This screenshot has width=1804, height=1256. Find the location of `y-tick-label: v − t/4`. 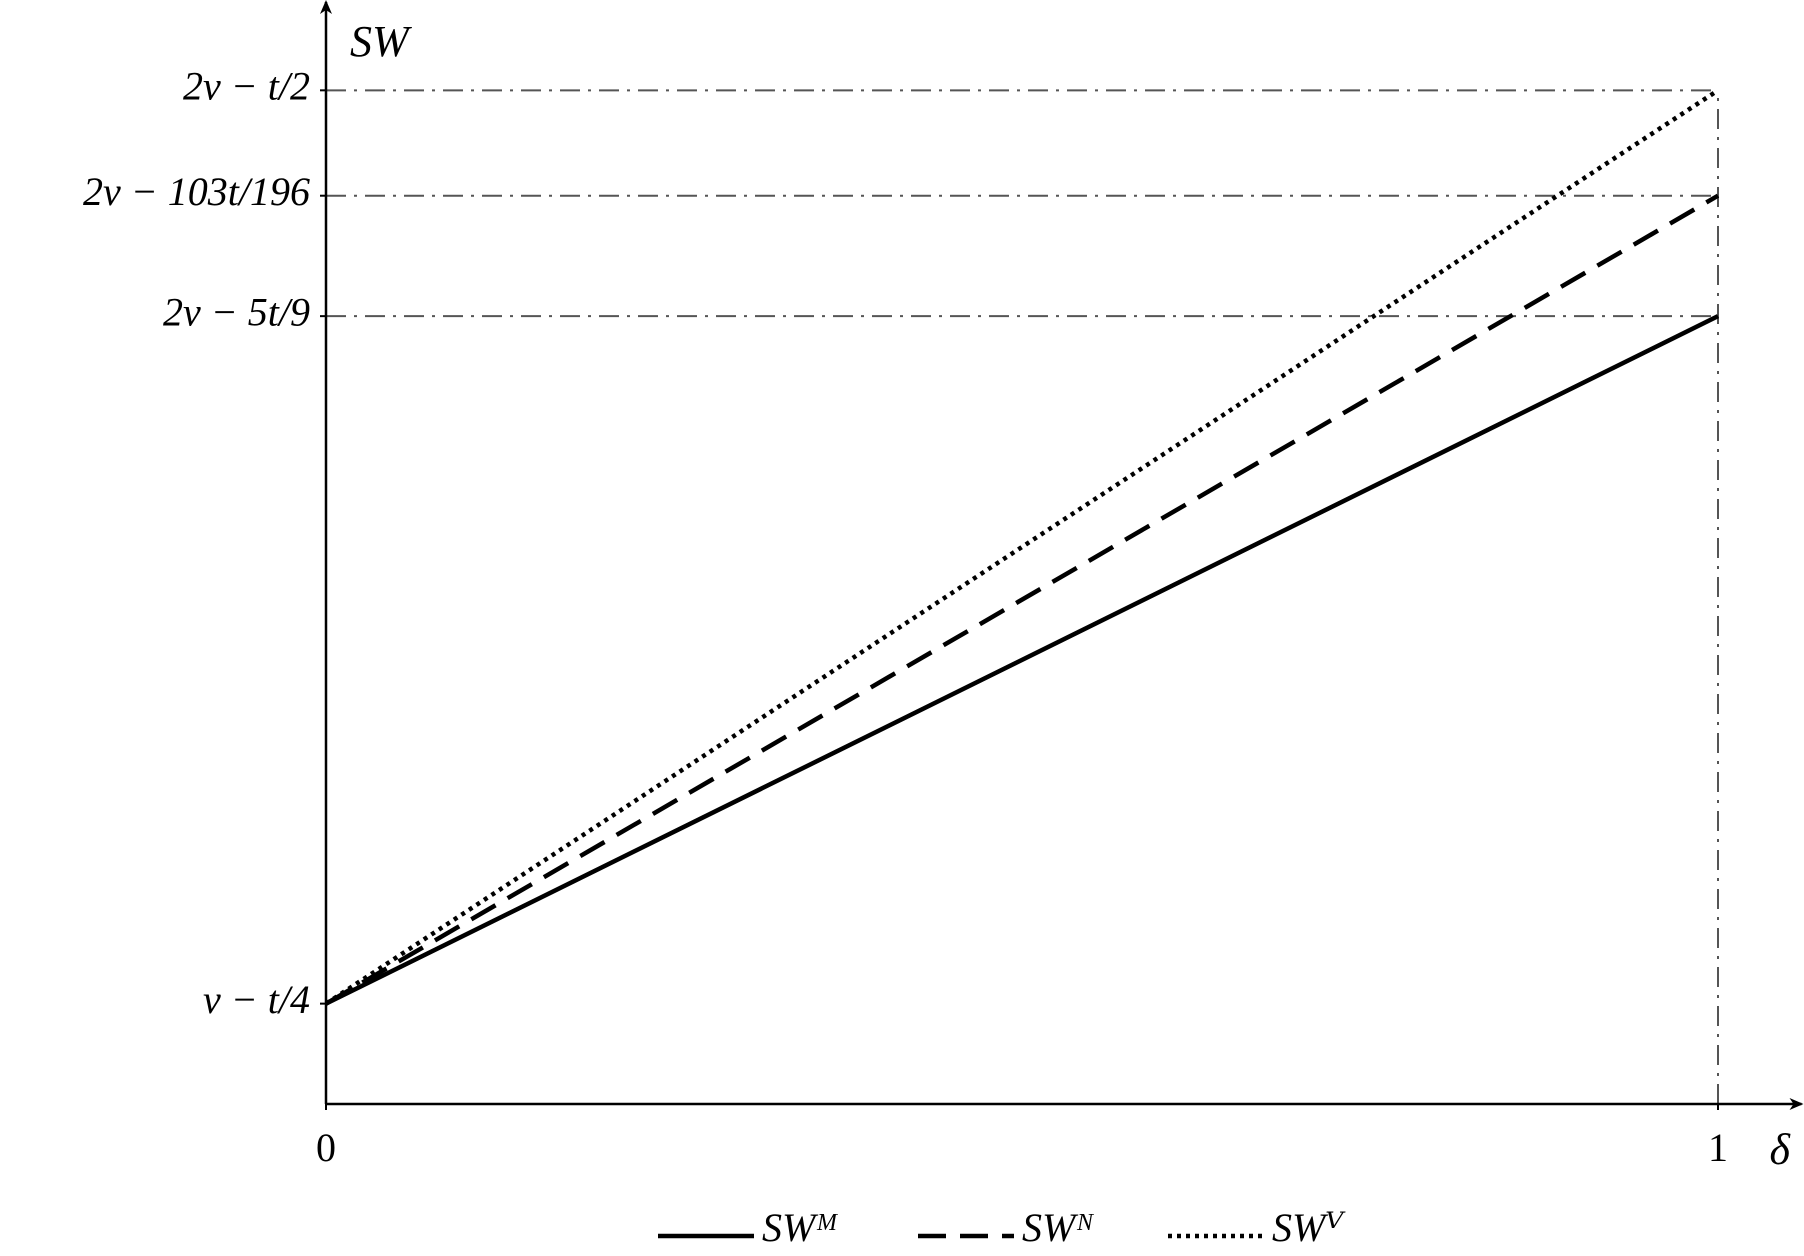

y-tick-label: v − t/4 is located at coordinates (256, 999).